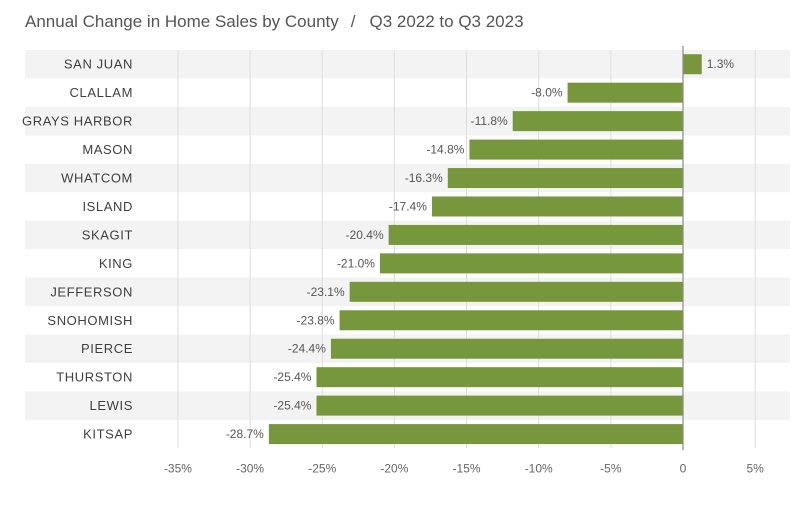 This screenshot has height=507, width=808. What do you see at coordinates (547, 93) in the screenshot?
I see `data-label: -8.0%` at bounding box center [547, 93].